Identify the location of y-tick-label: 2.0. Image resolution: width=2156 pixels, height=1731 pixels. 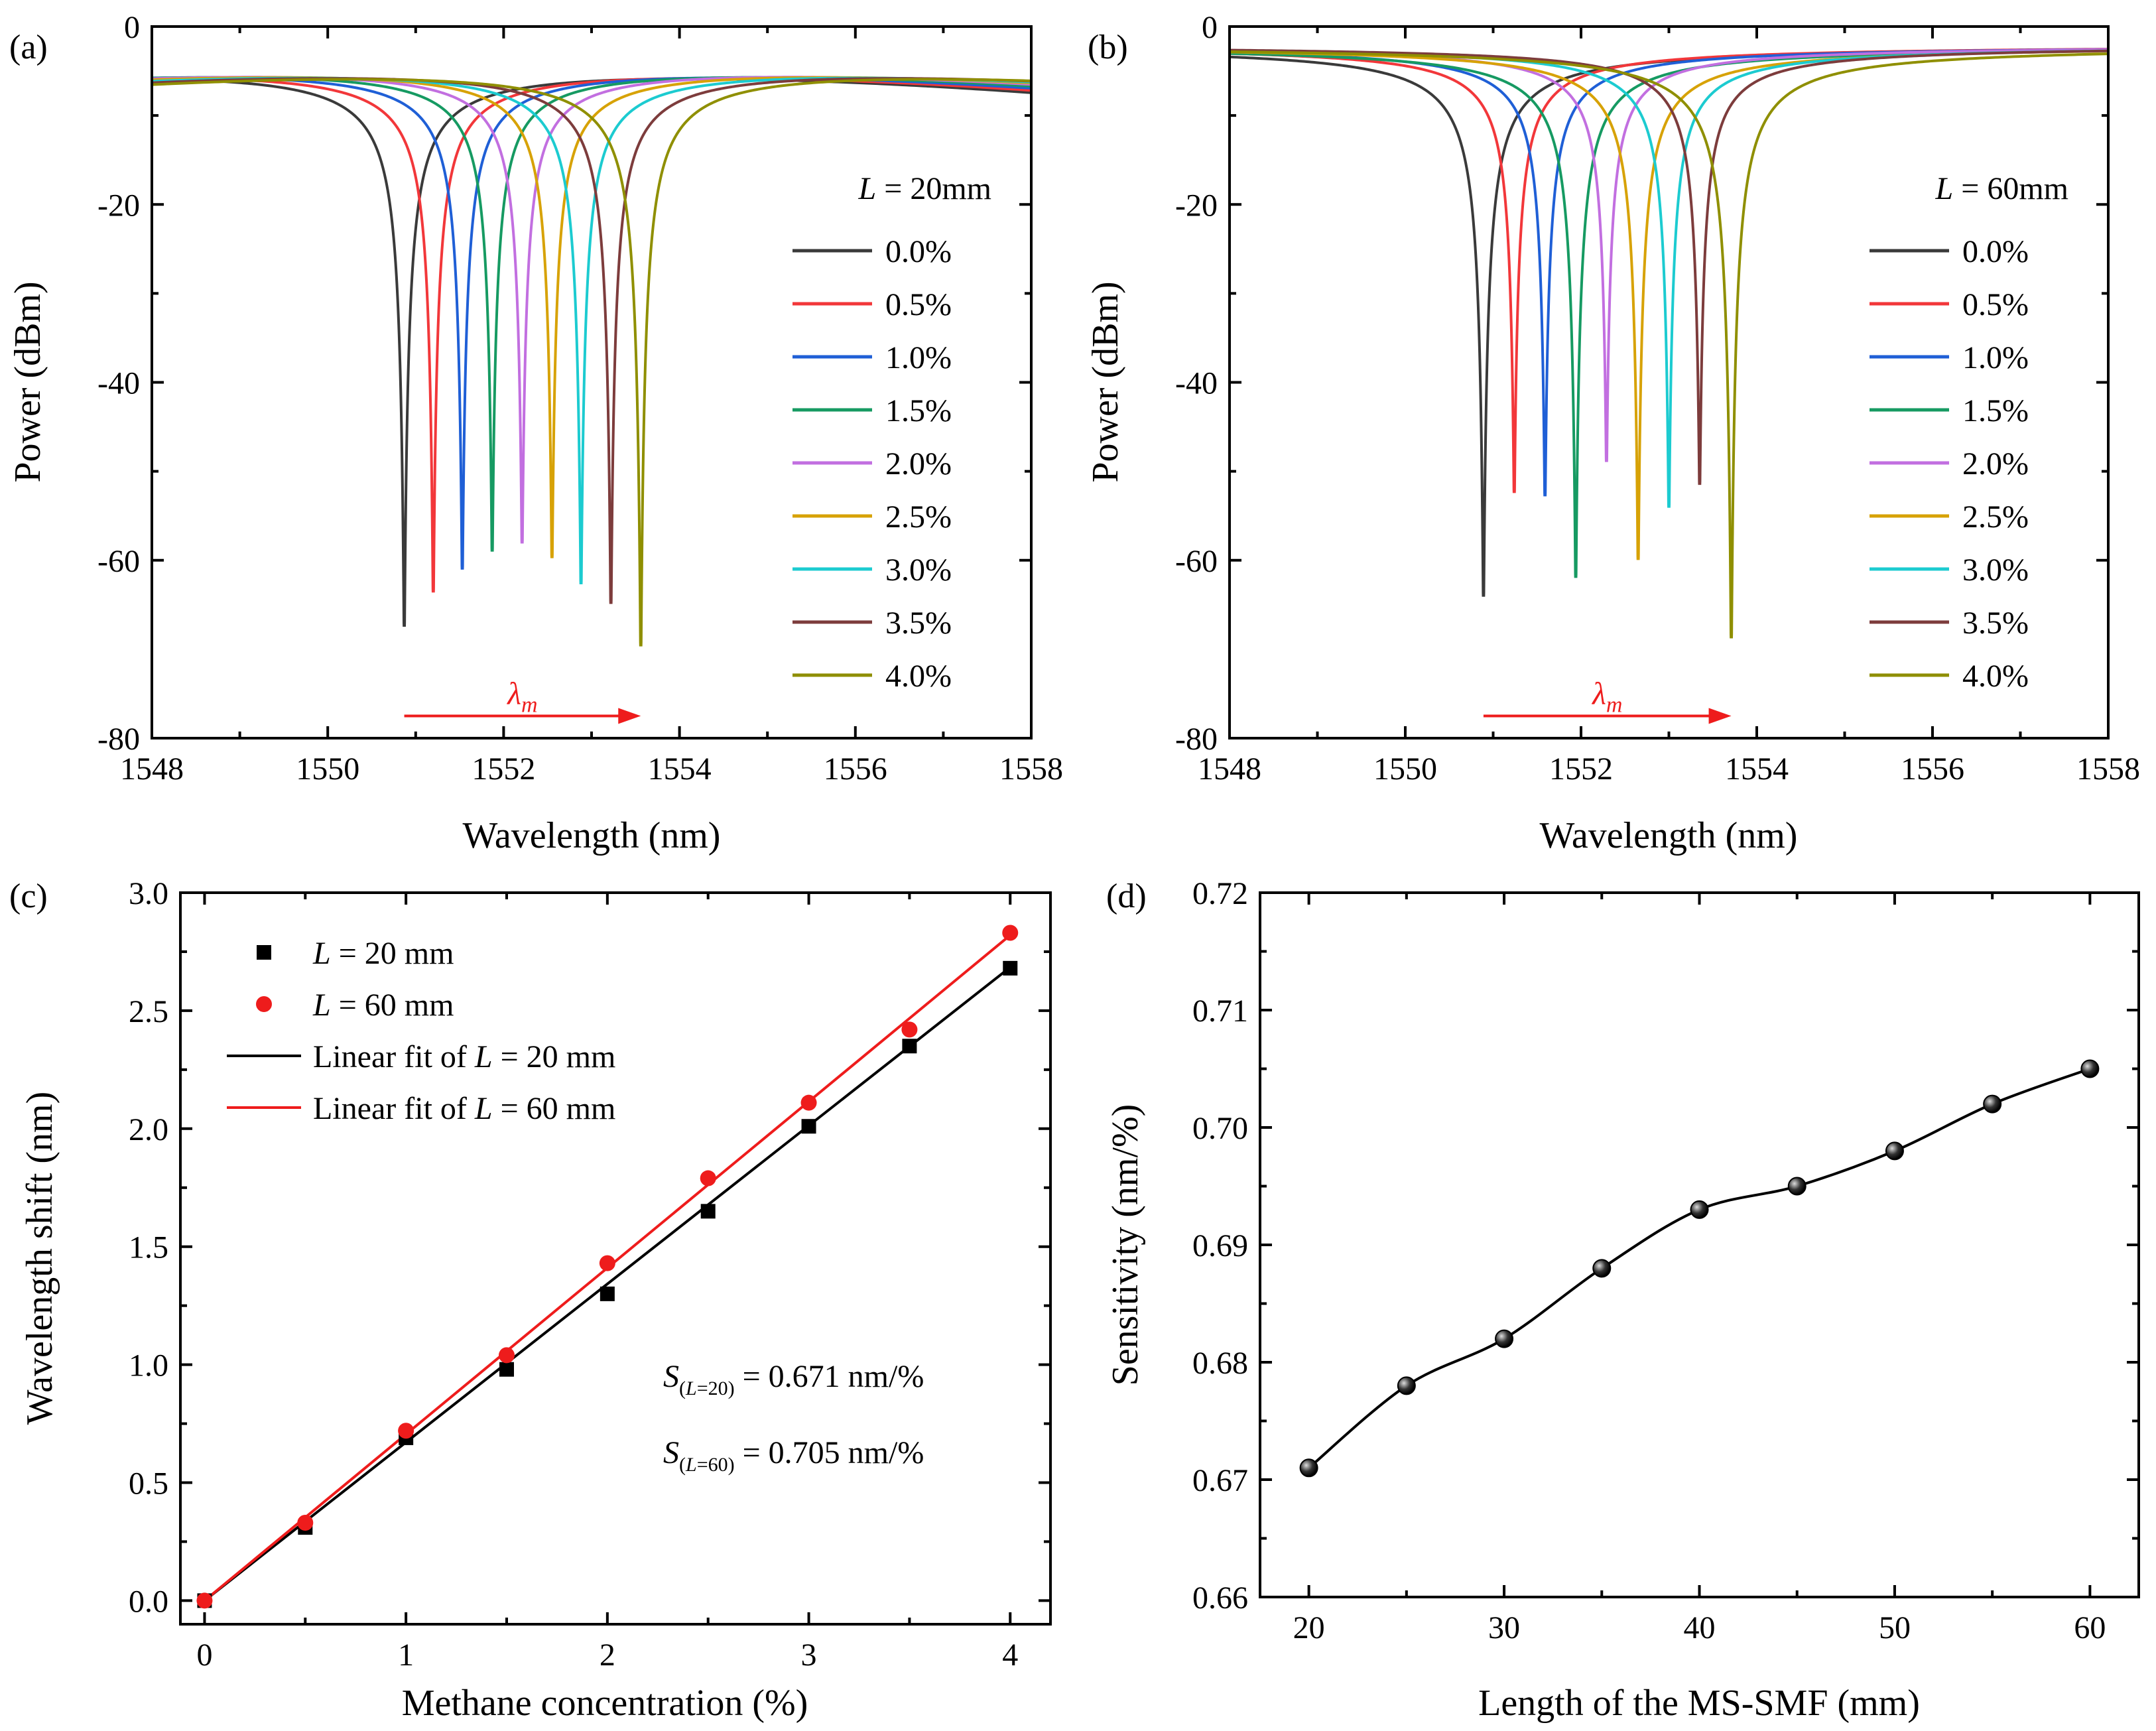
(148, 1129).